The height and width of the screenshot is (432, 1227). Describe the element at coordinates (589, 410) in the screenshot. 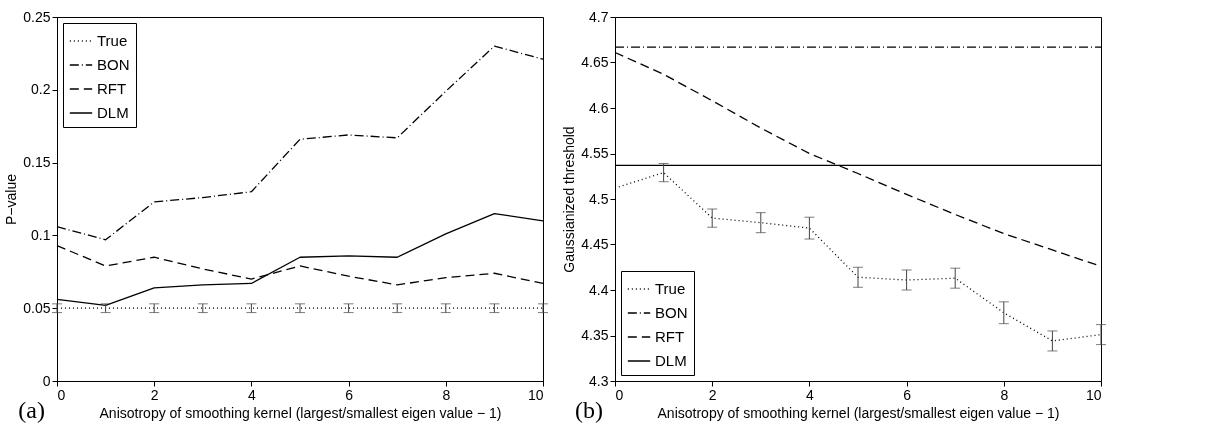

I see `text: (b)` at that location.